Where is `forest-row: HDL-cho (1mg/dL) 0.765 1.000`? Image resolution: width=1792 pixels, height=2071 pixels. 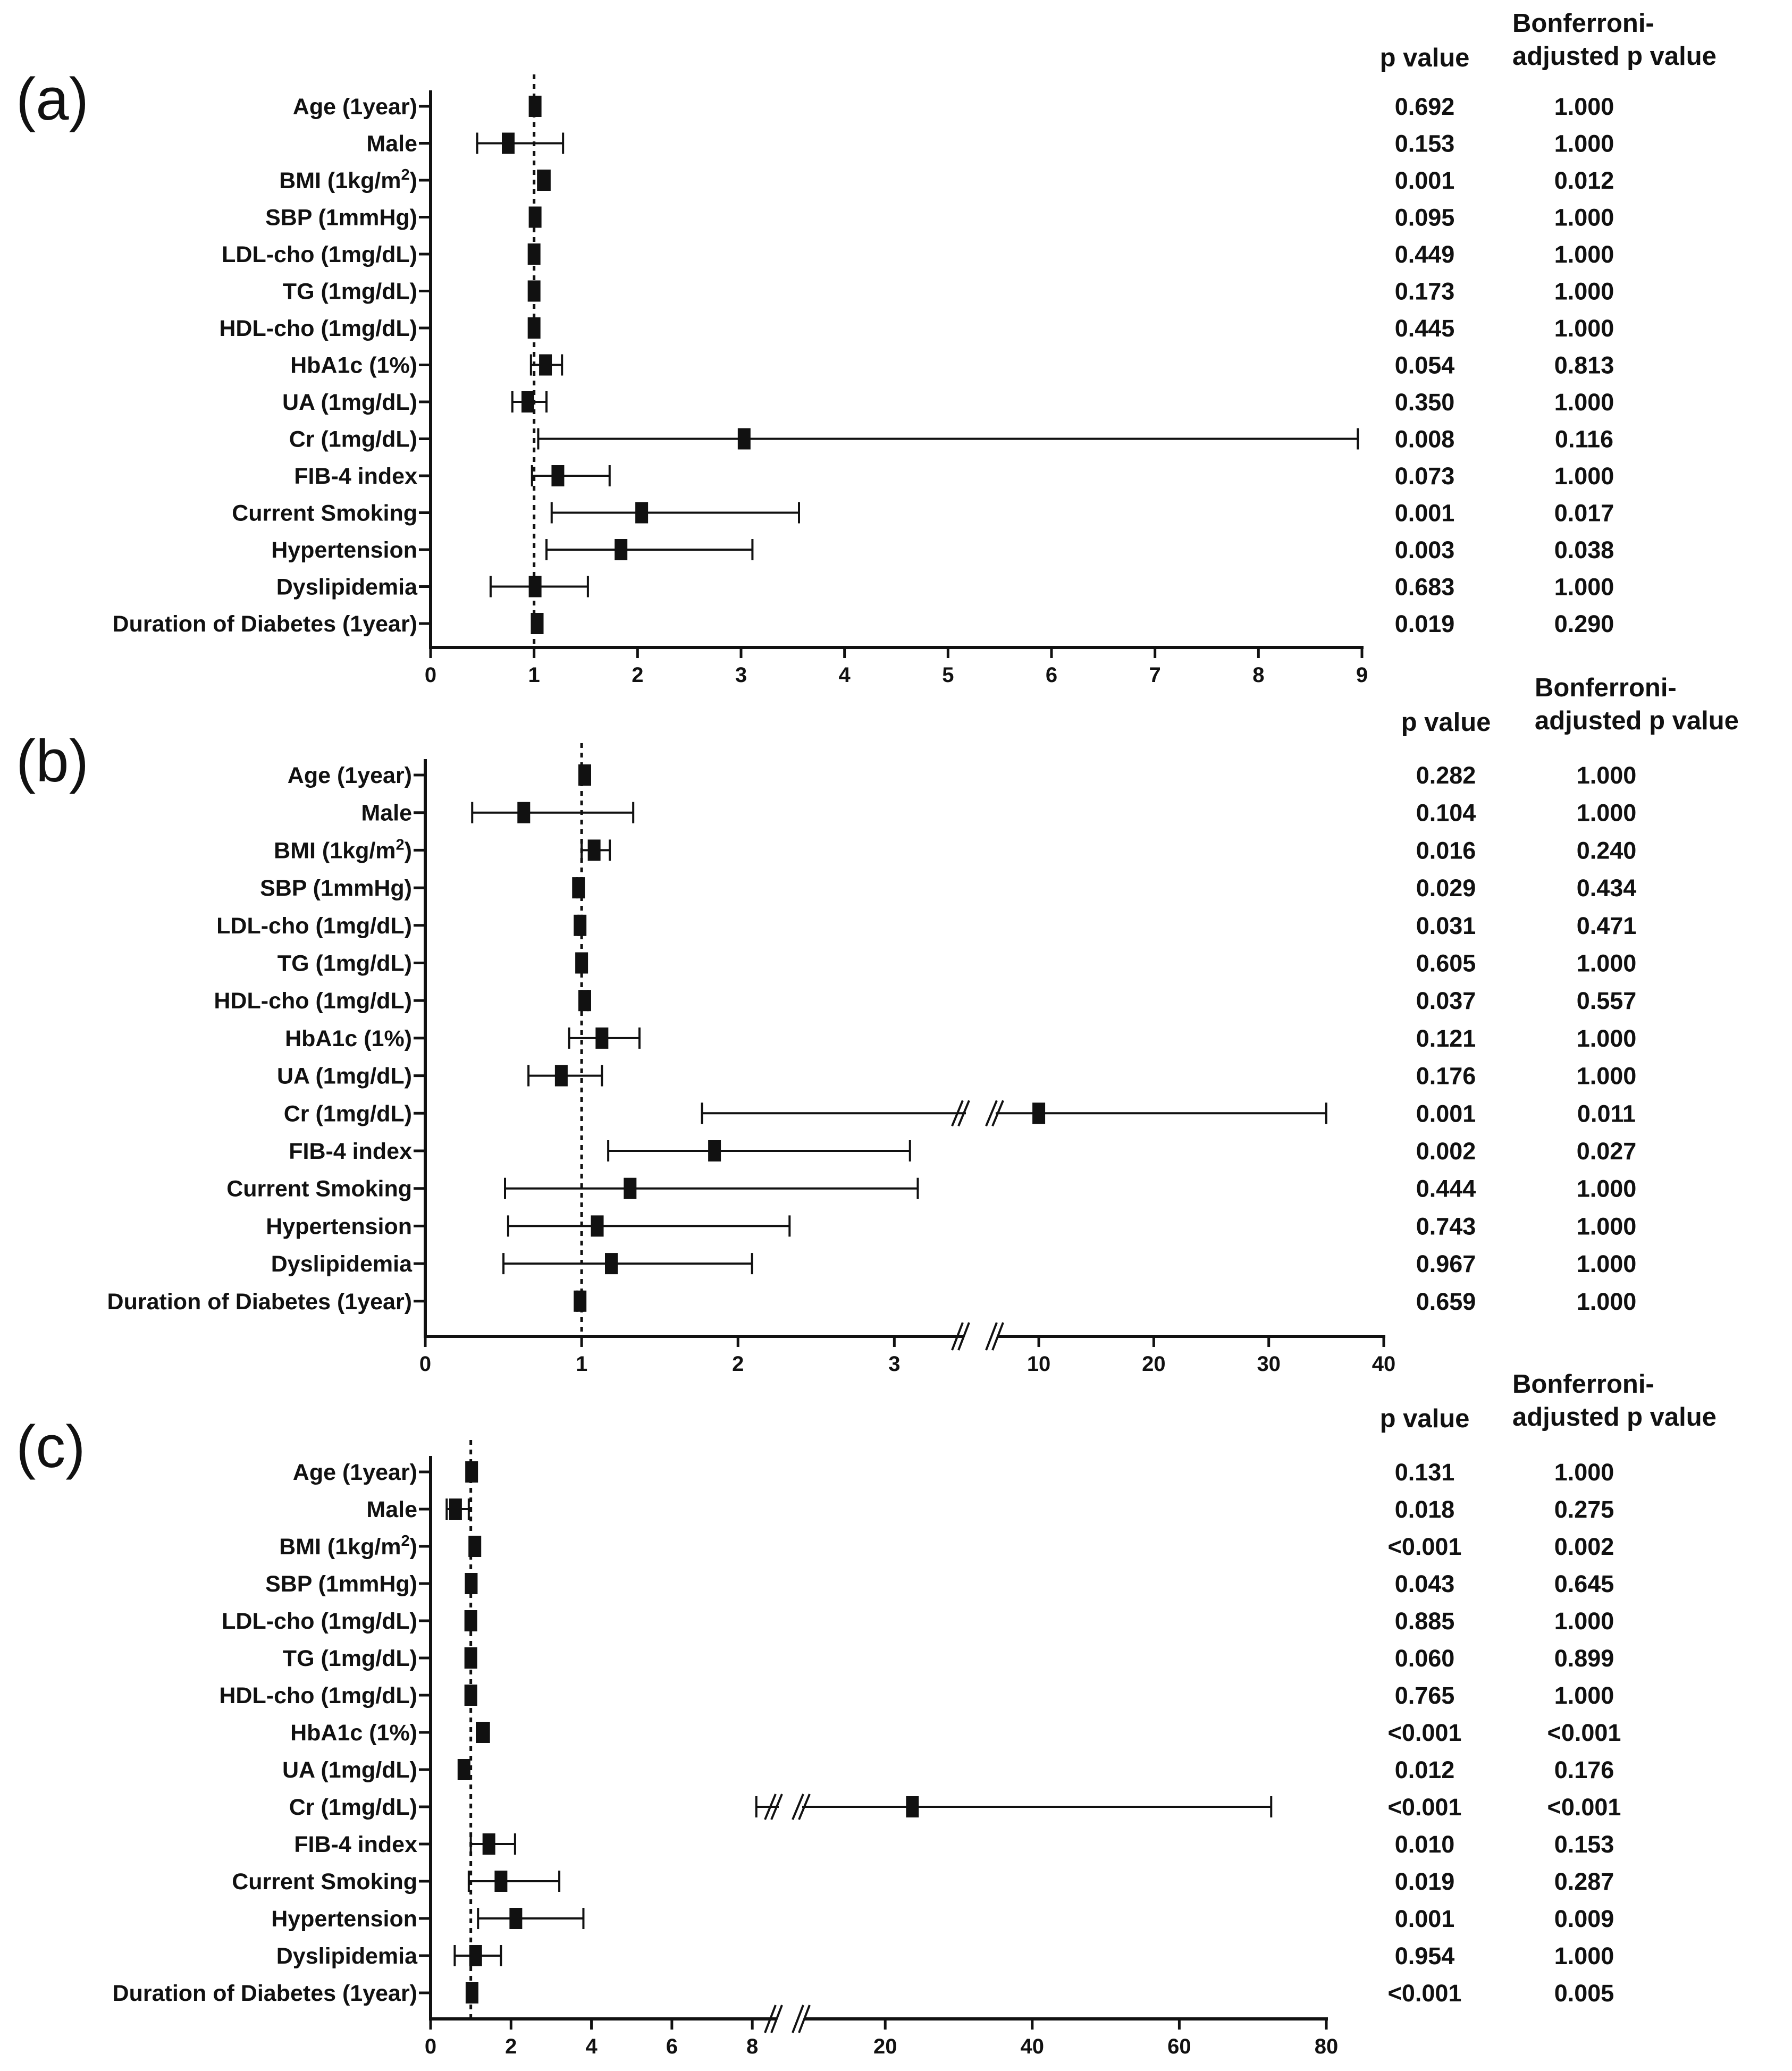 forest-row: HDL-cho (1mg/dL) 0.765 1.000 is located at coordinates (916, 1695).